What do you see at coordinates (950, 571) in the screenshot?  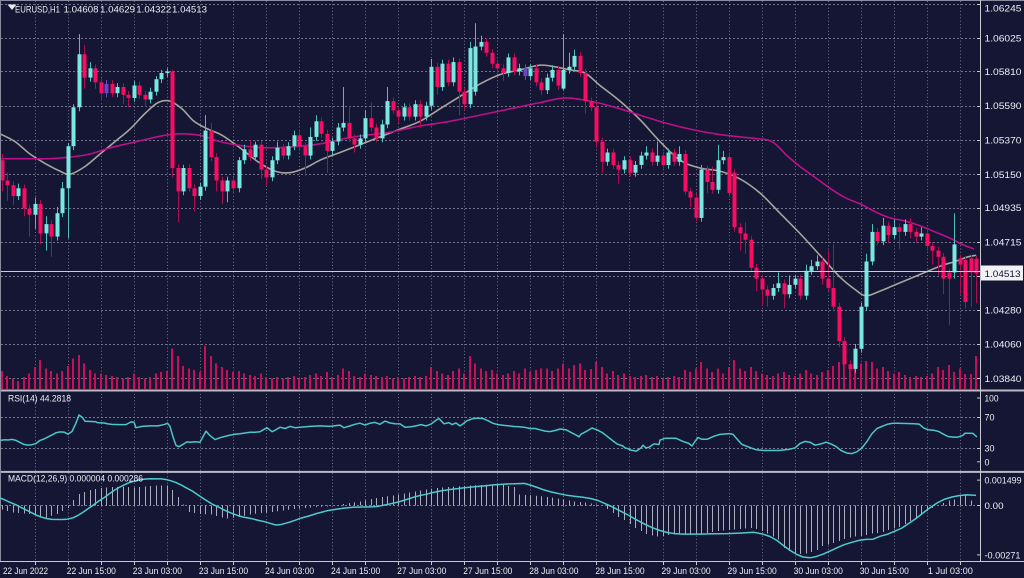 I see `svg-text: 1 Jul 03:00` at bounding box center [950, 571].